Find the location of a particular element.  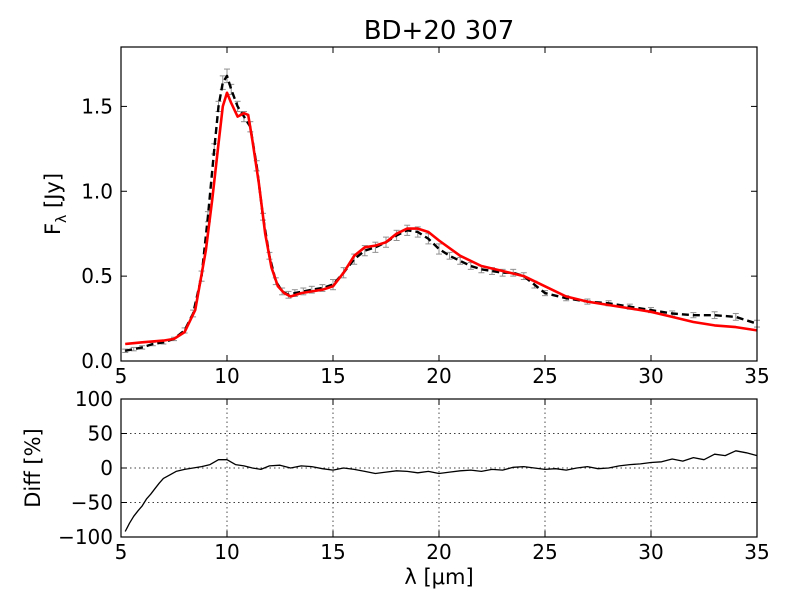

diff-x-tick-label: 5 is located at coordinates (121, 552).